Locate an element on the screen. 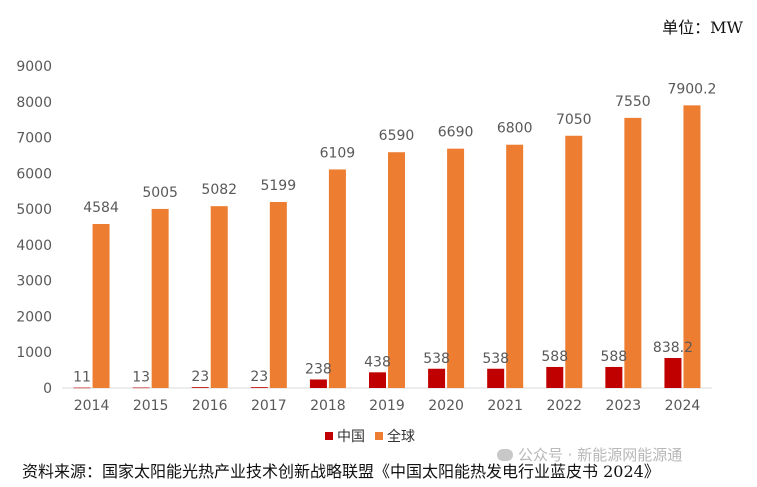 The image size is (757, 487). data-label-global: 7550 is located at coordinates (633, 102).